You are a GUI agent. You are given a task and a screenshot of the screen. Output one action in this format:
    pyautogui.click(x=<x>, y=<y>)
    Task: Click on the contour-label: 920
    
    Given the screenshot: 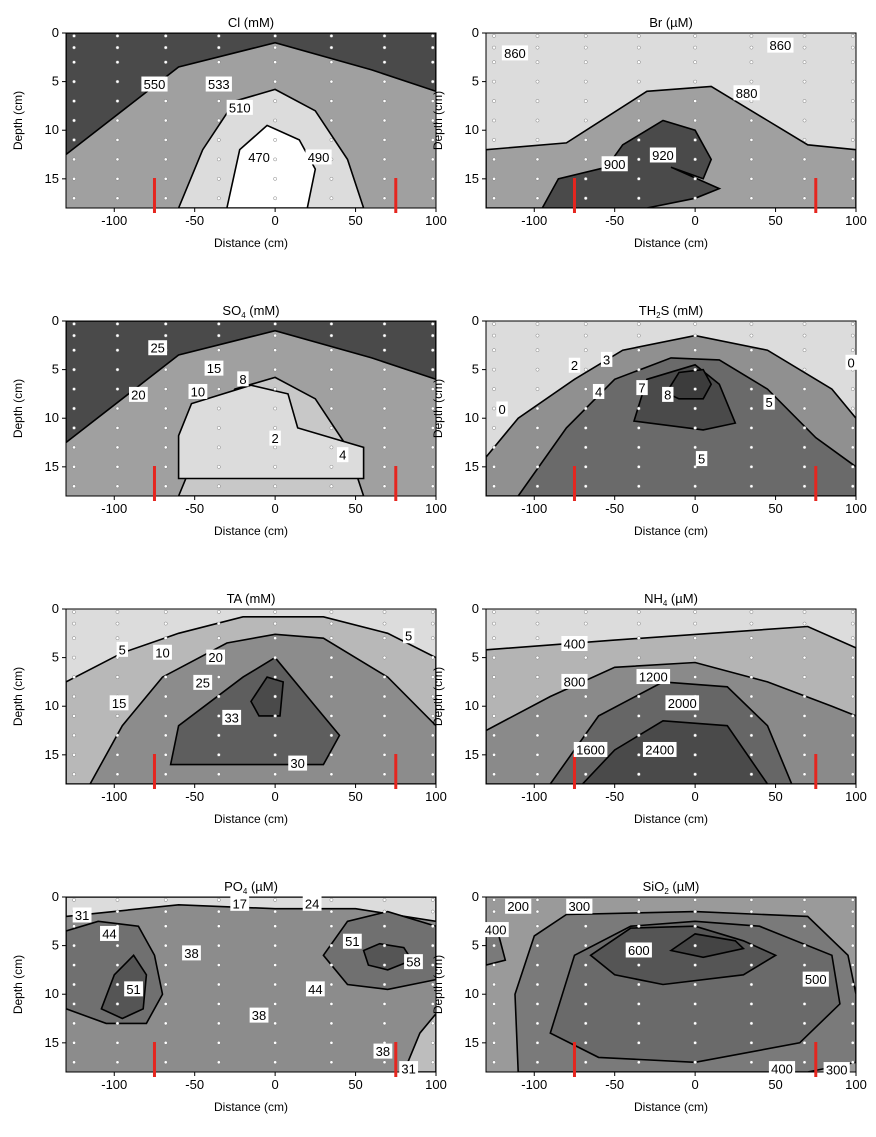 What is the action you would take?
    pyautogui.click(x=663, y=155)
    